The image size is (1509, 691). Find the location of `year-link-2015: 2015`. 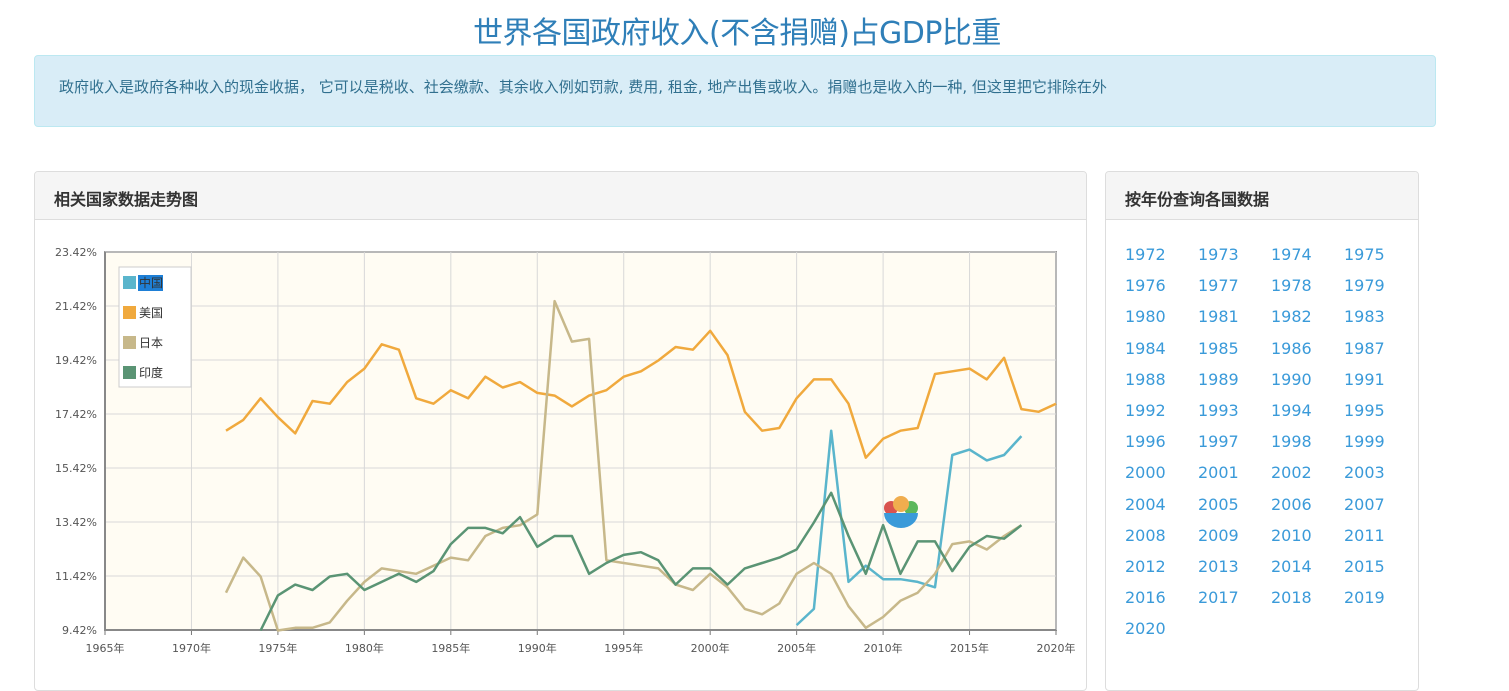

year-link-2015: 2015 is located at coordinates (1364, 566).